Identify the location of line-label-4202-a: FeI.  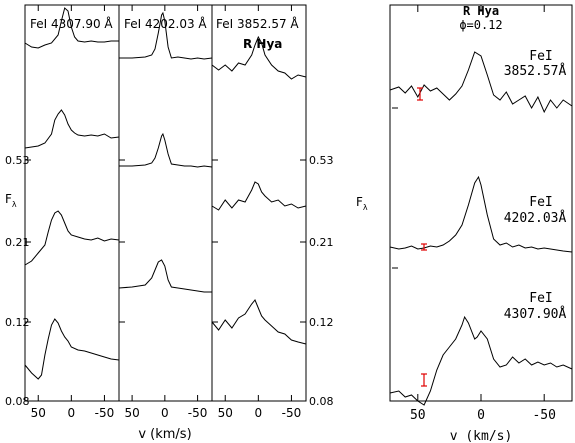
(540, 202).